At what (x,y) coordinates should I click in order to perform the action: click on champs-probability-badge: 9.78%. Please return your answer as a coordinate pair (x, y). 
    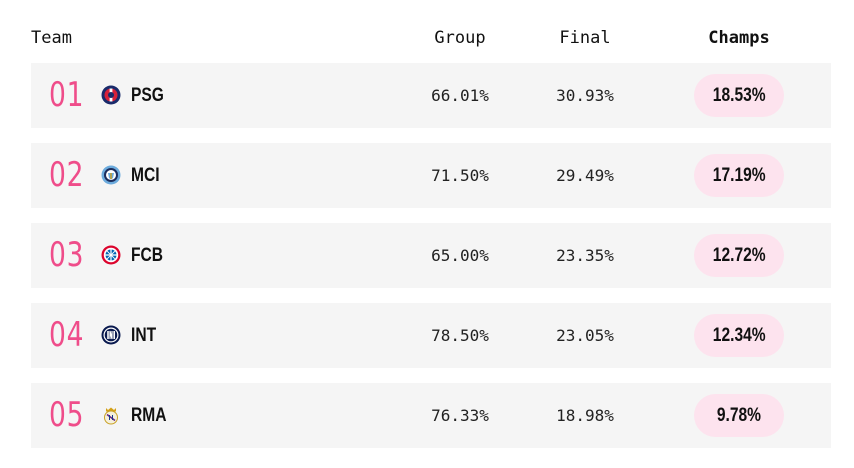
    Looking at the image, I should click on (739, 415).